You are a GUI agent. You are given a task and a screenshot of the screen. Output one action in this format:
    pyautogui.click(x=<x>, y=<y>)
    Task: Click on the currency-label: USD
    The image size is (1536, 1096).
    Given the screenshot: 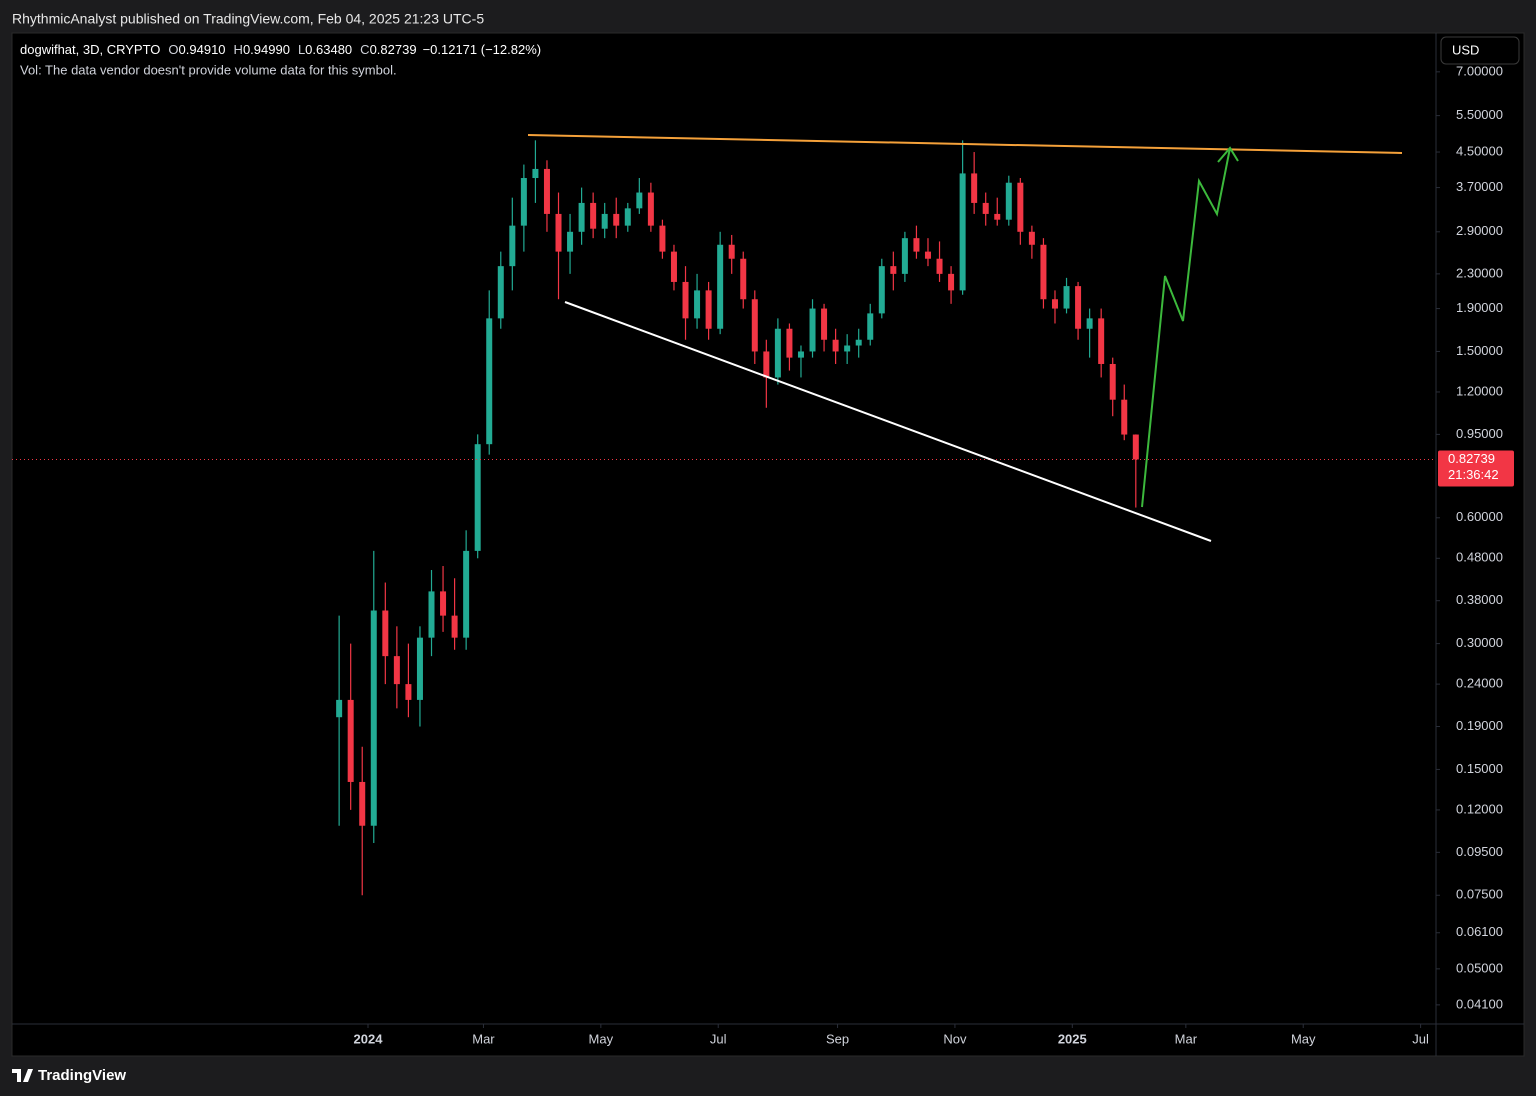 What is the action you would take?
    pyautogui.click(x=1465, y=49)
    